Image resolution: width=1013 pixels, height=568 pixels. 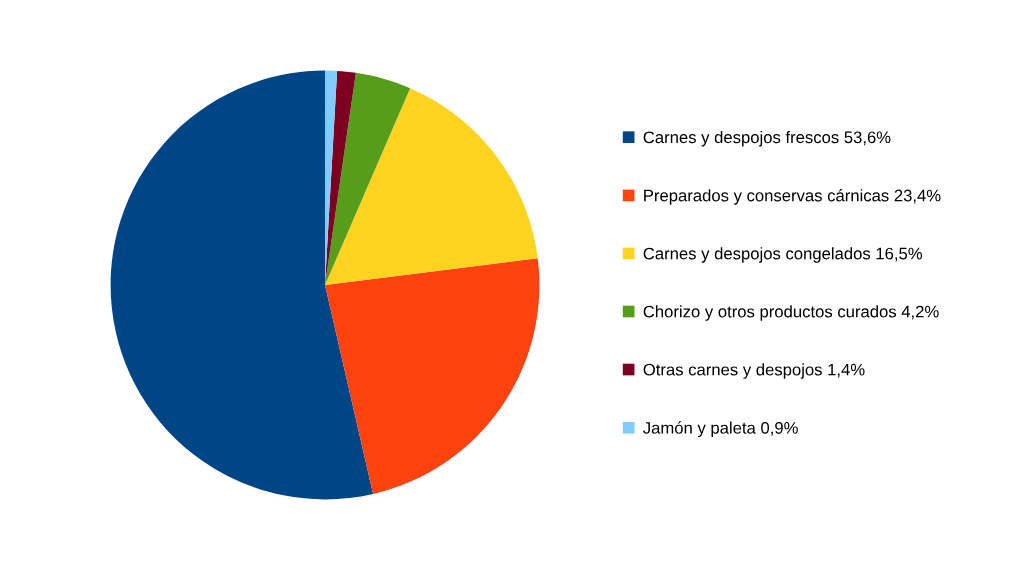 I want to click on legend-label: Preparados y conservas cárnicas 23,4%, so click(x=792, y=196).